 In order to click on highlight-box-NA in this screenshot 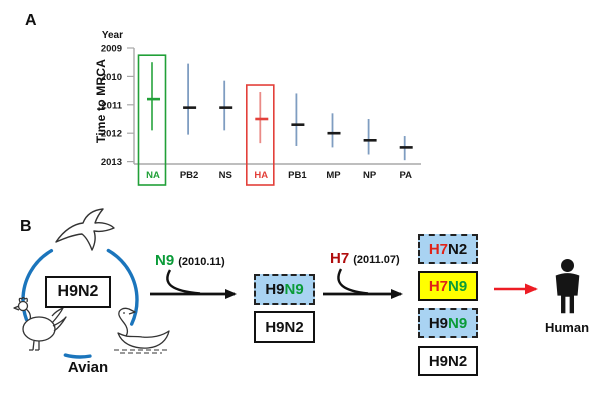, I will do `click(152, 120)`.